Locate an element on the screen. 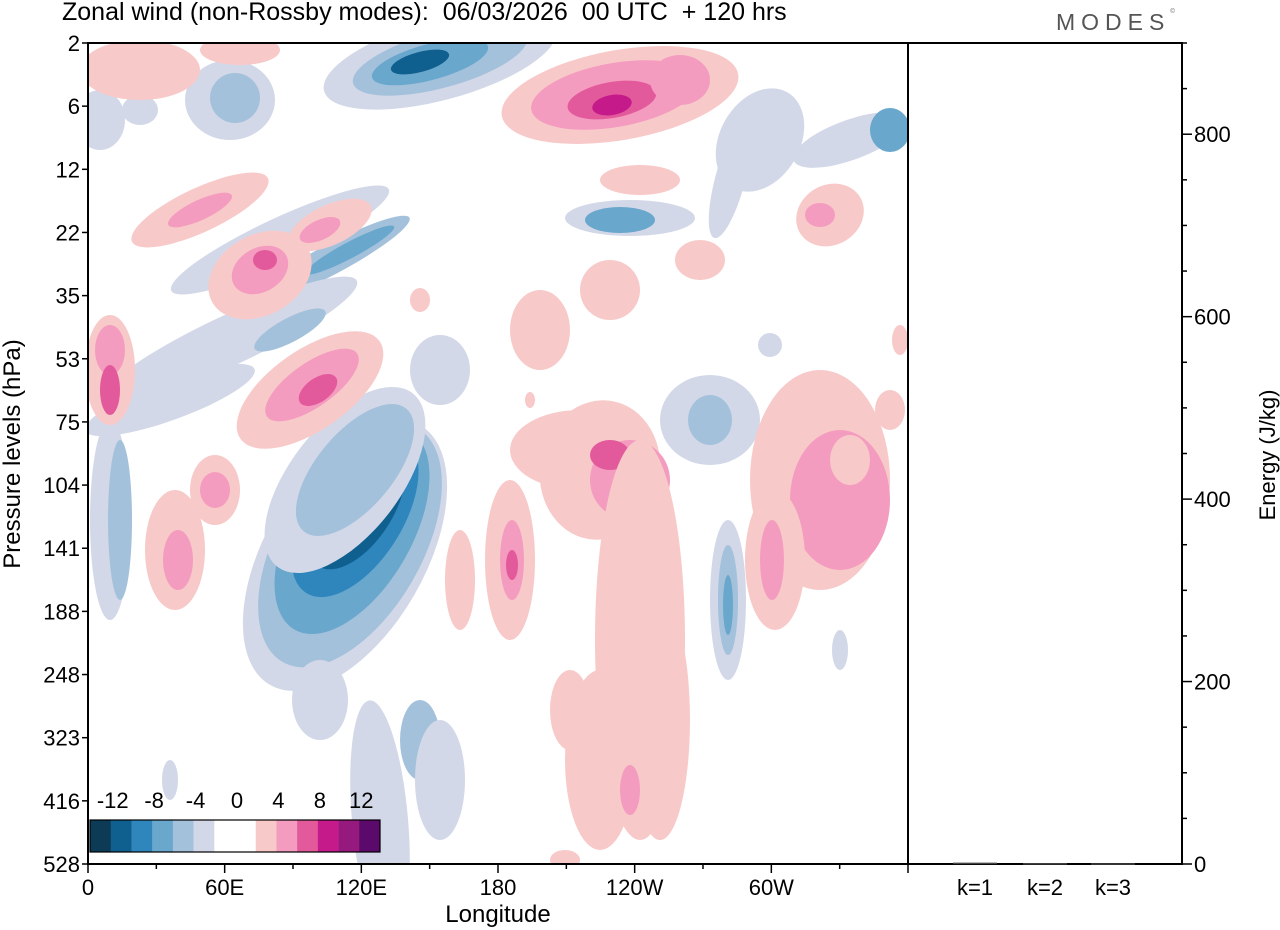  colorbar-frame is located at coordinates (235, 836).